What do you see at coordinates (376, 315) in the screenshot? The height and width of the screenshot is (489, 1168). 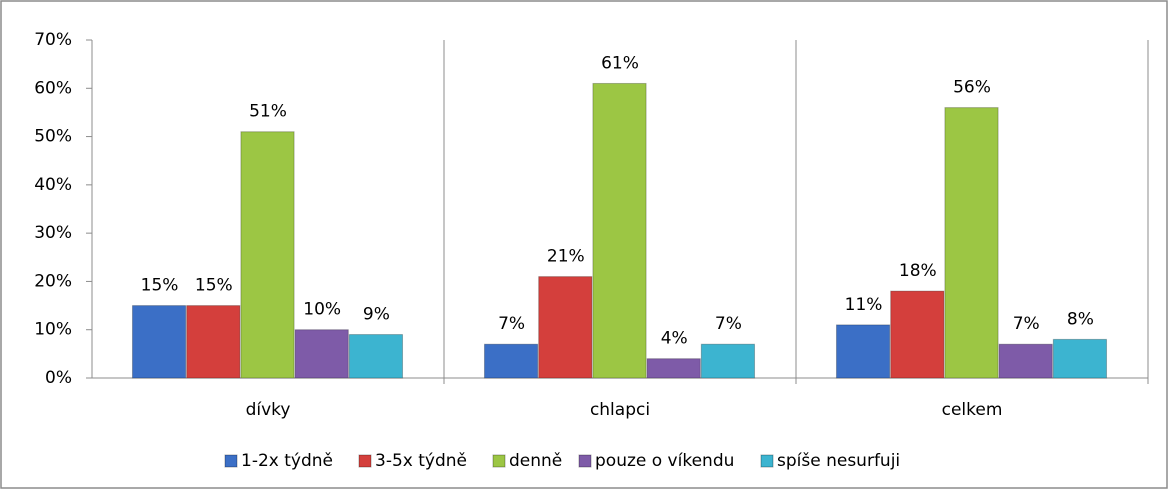 I see `value-label: 9%` at bounding box center [376, 315].